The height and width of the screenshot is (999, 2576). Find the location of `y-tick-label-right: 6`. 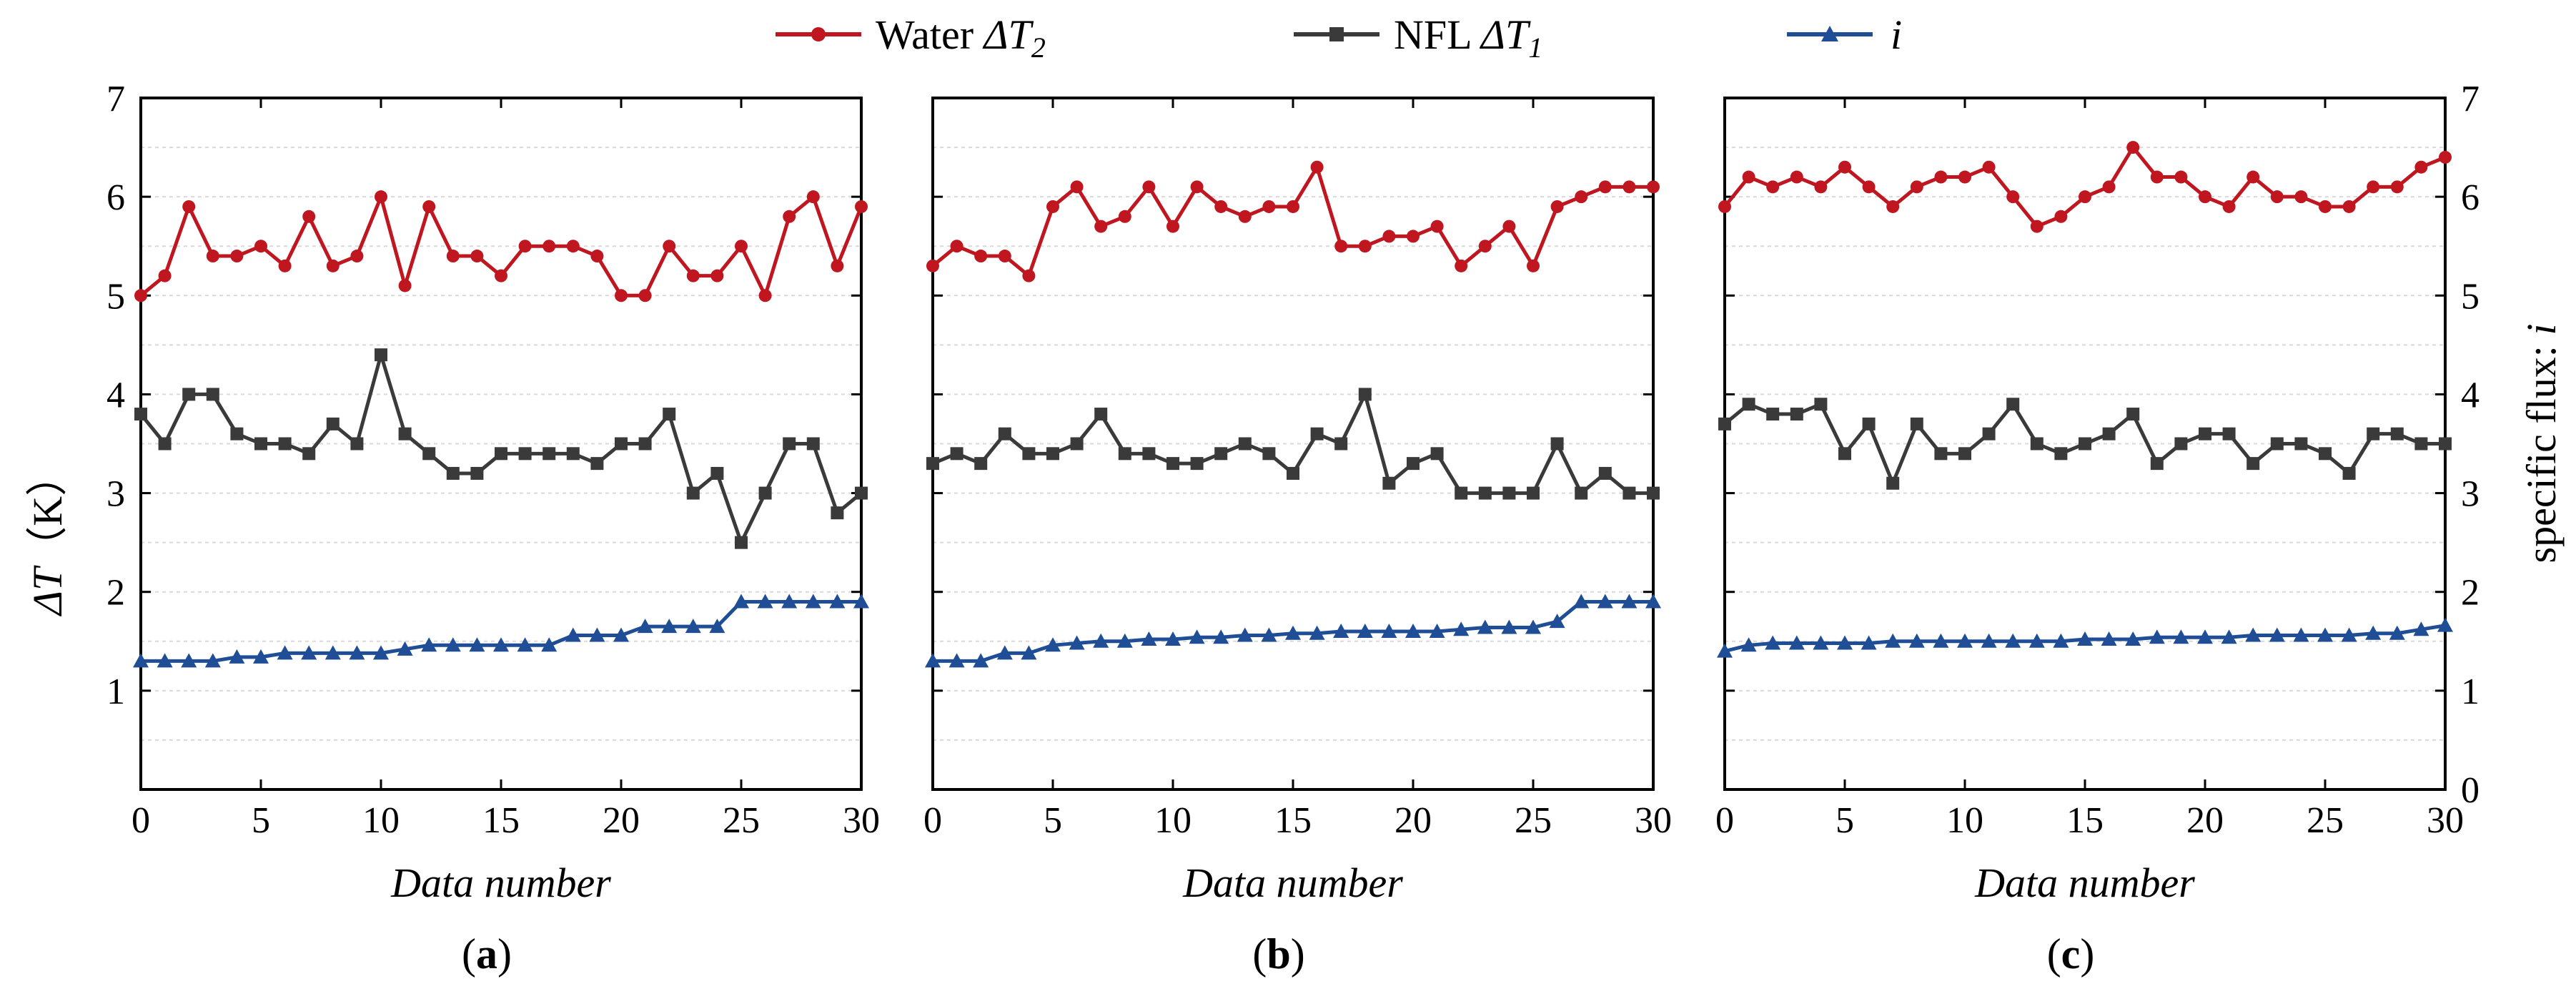

y-tick-label-right: 6 is located at coordinates (2470, 197).